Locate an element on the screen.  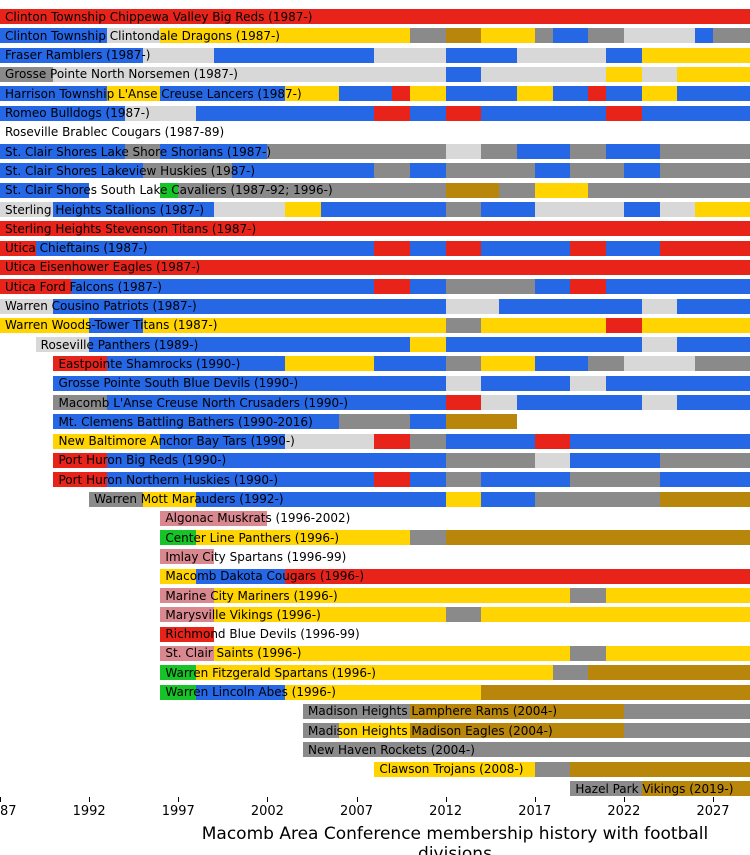
team-label: Warren Lincoln Abes (1996-) is located at coordinates (250, 692).